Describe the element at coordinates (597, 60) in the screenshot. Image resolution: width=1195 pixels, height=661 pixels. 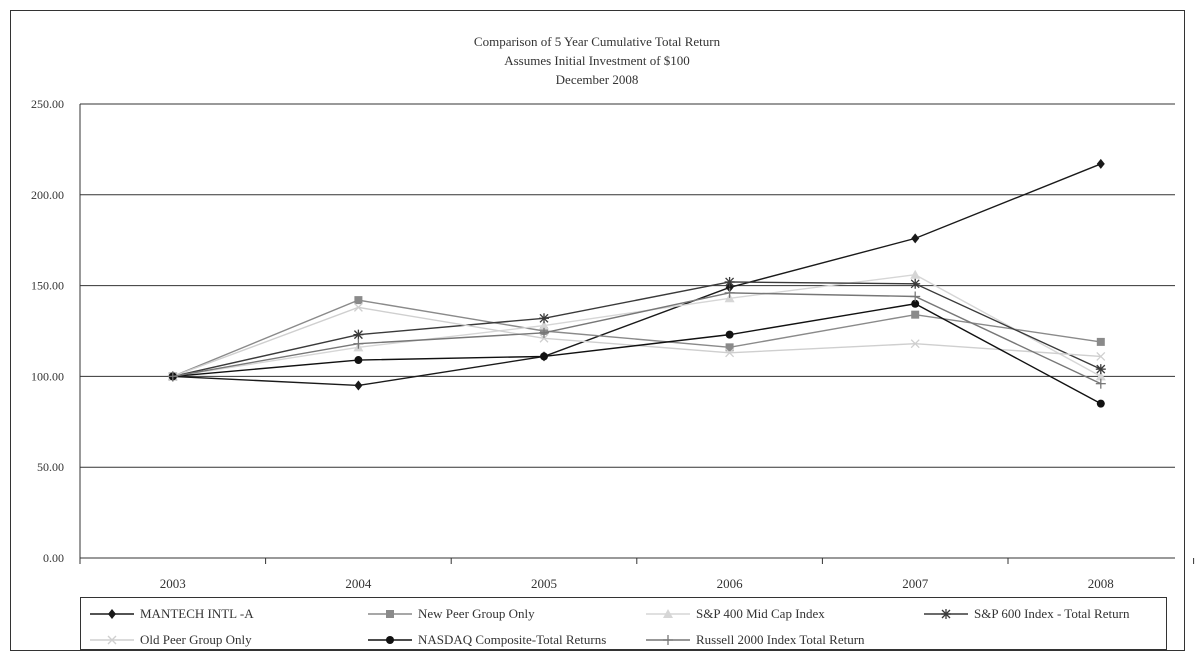
I see `chart-subtitle: Assumes Initial Investment of $100` at that location.